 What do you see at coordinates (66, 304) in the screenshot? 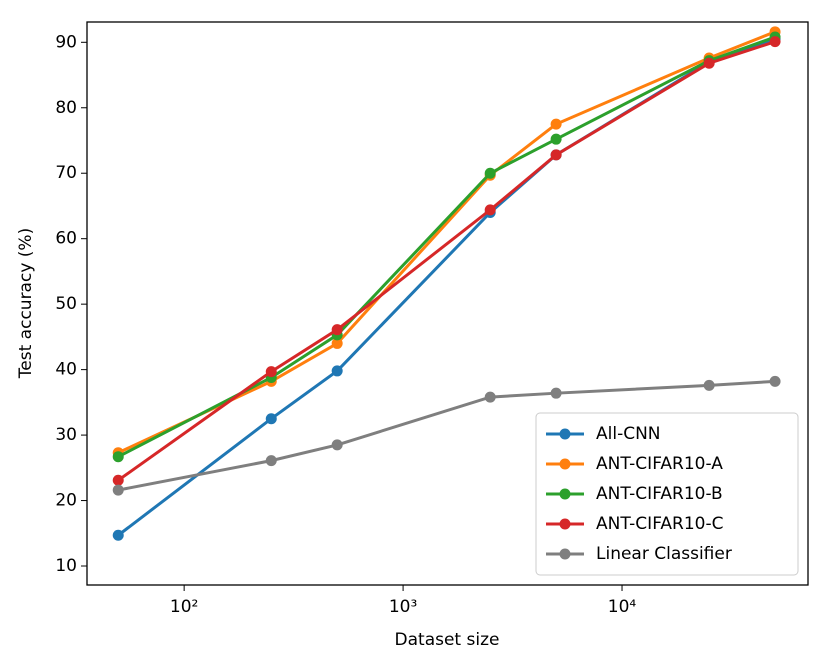
I see `y-tick-label: 50` at bounding box center [66, 304].